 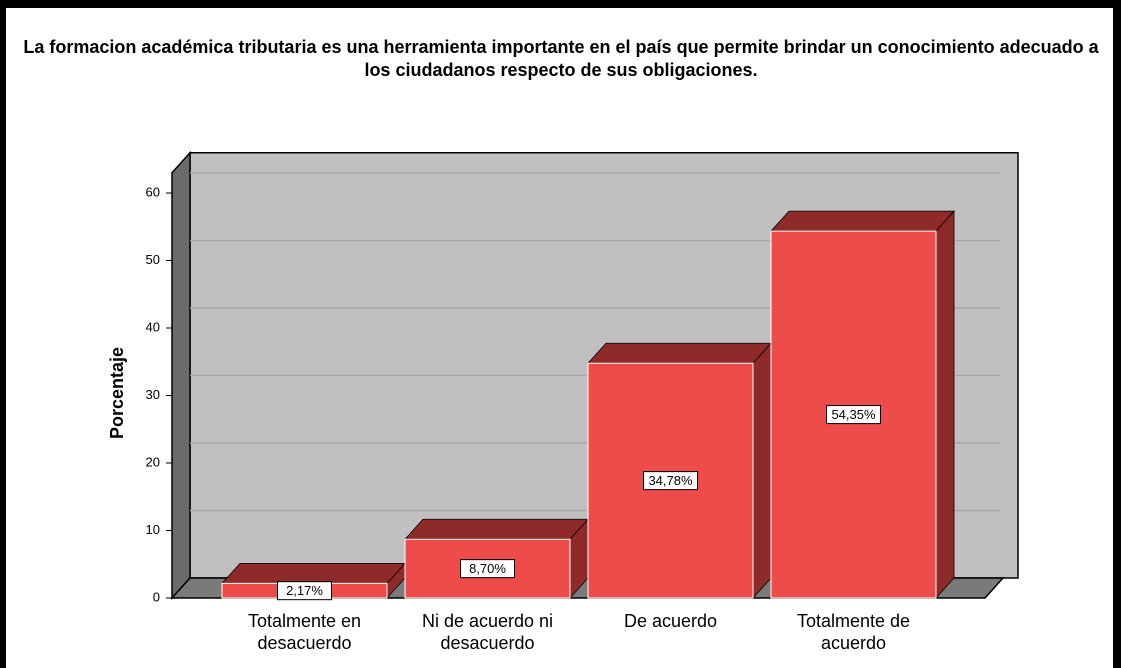 What do you see at coordinates (181, 375) in the screenshot?
I see `side-wall` at bounding box center [181, 375].